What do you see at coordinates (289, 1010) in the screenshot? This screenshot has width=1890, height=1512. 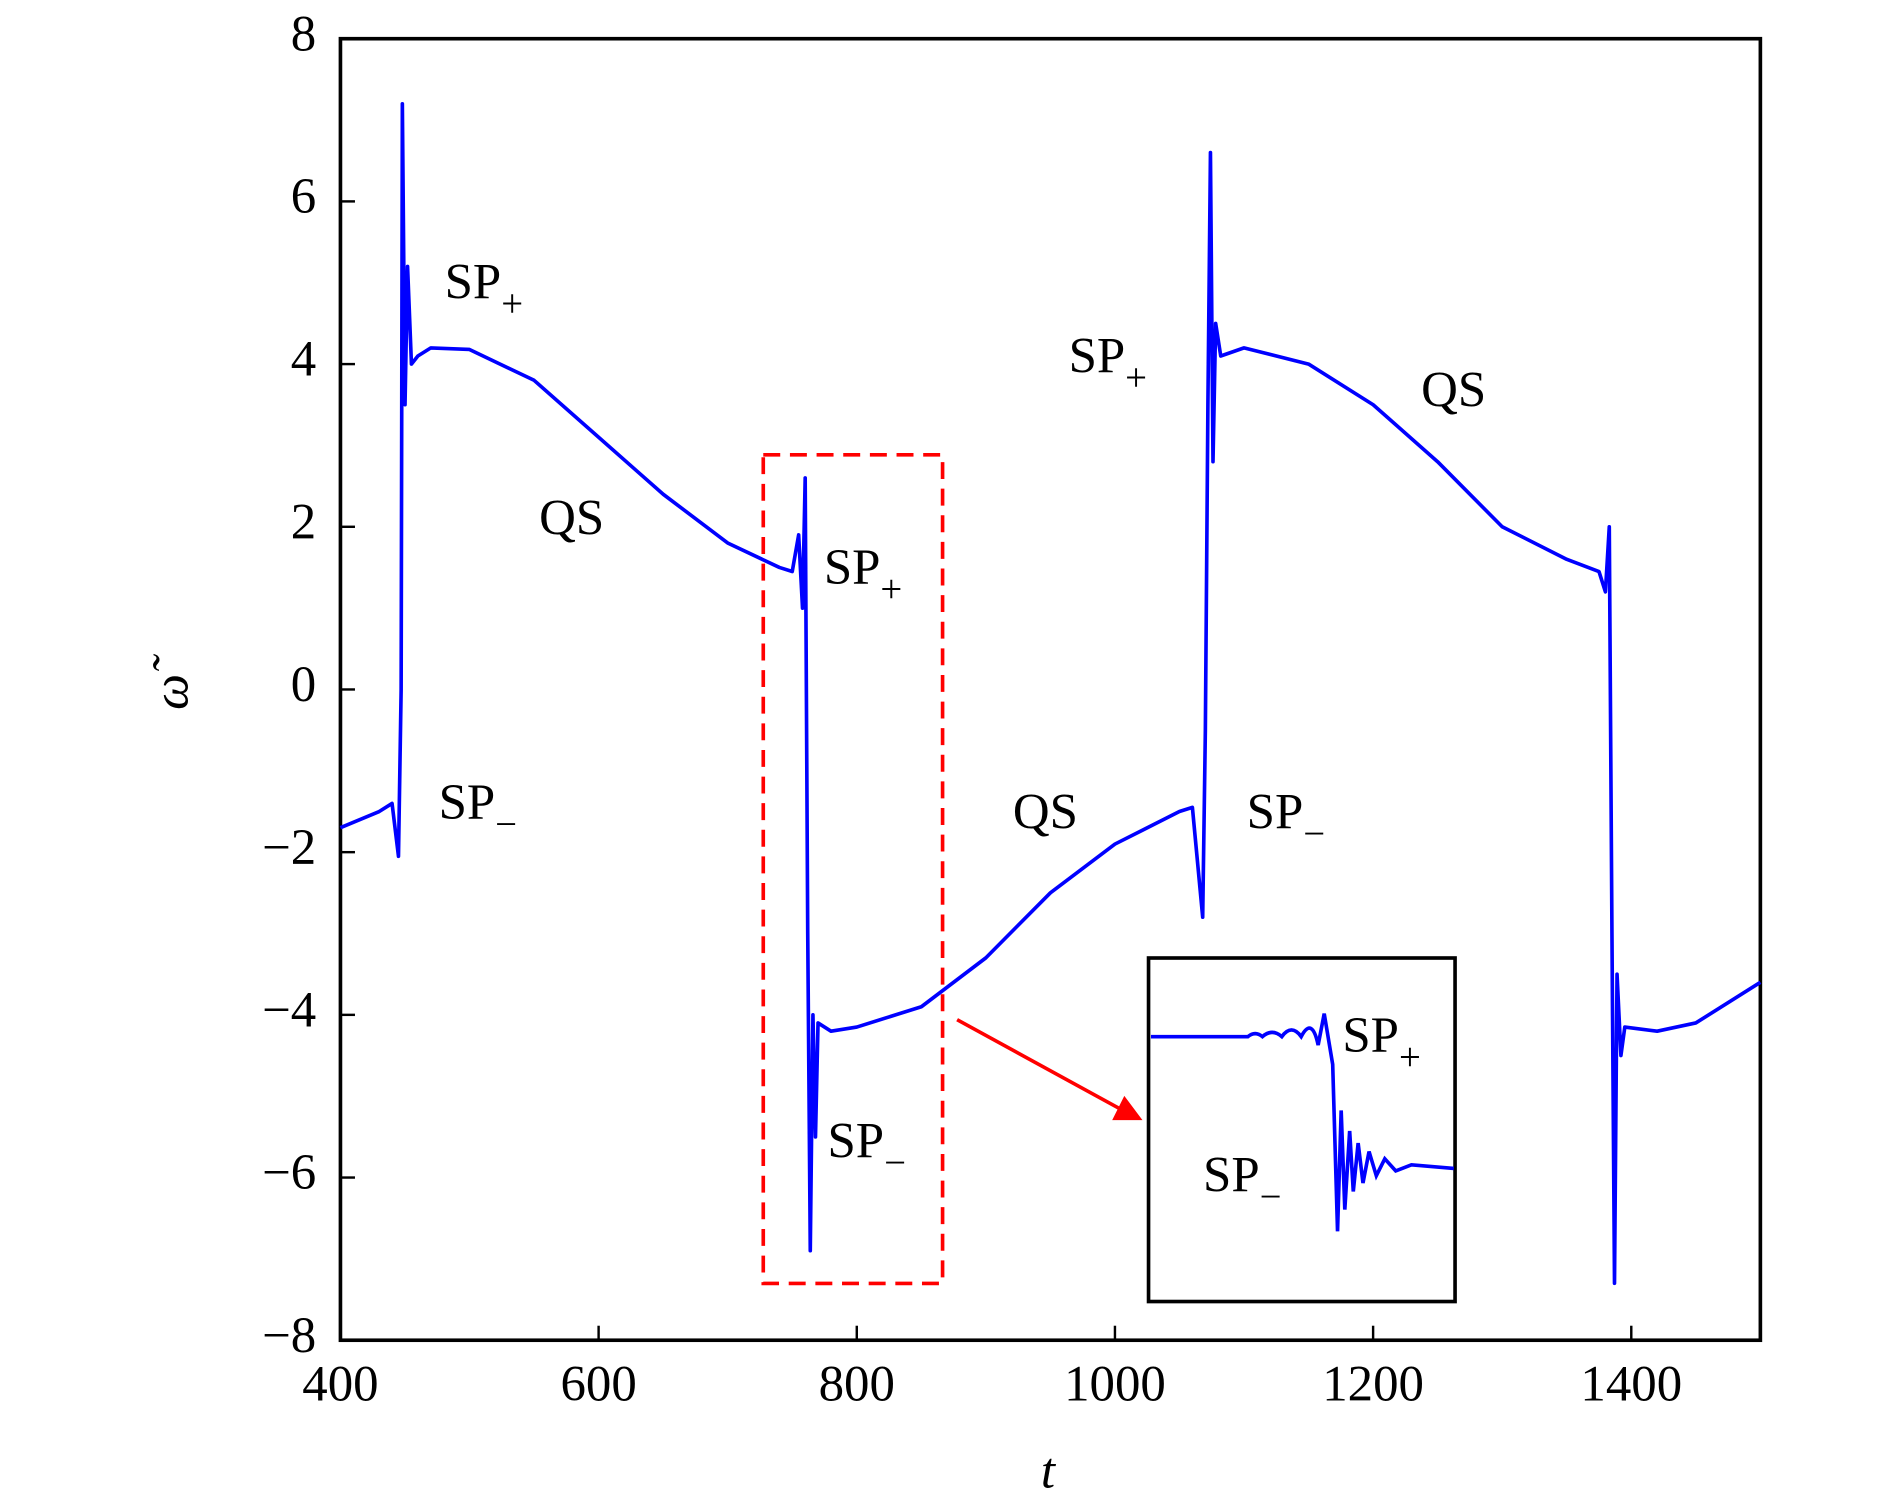 I see `y-tick-label: −4` at bounding box center [289, 1010].